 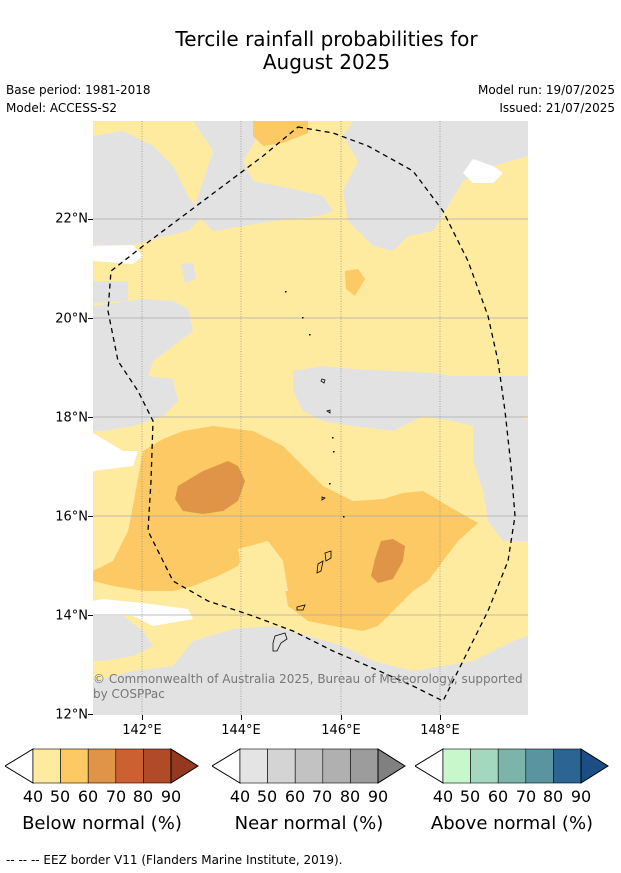 I want to click on colorbar-title-above: Above normal (%), so click(x=512, y=823).